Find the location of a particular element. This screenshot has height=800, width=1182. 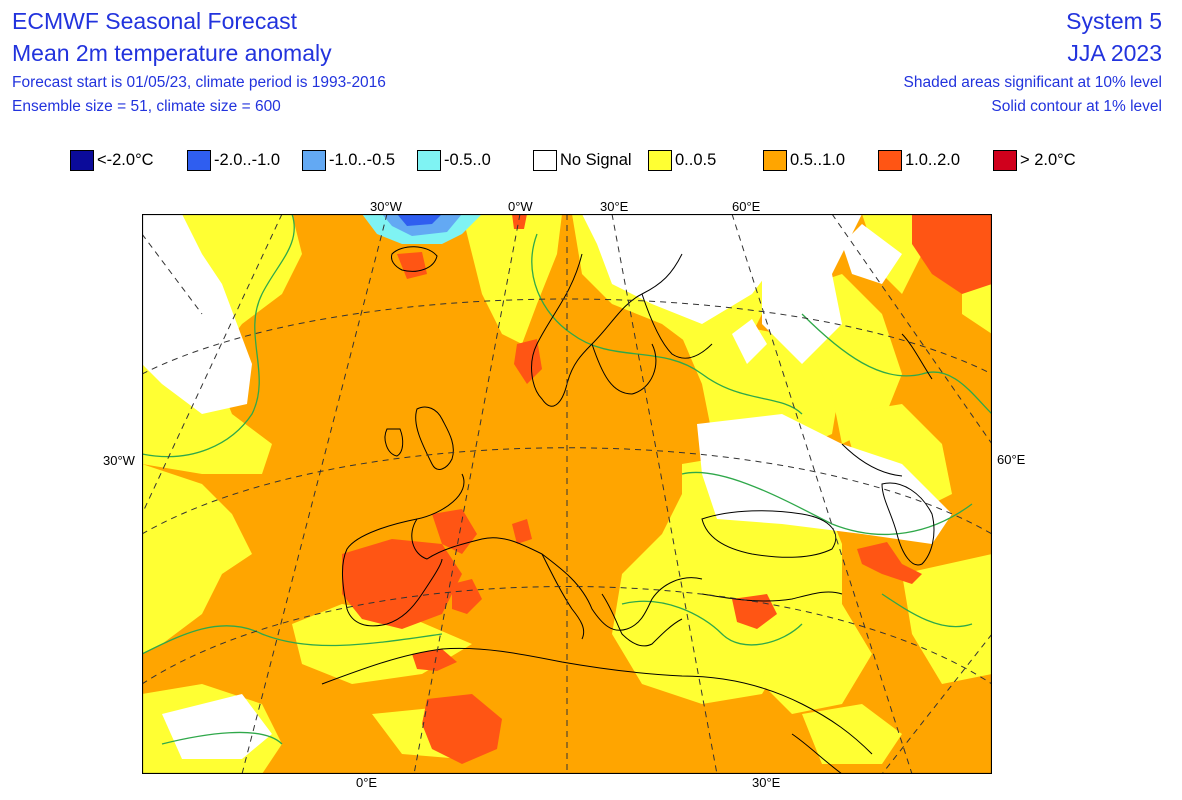

legend-label: 0..0.5 is located at coordinates (696, 160).